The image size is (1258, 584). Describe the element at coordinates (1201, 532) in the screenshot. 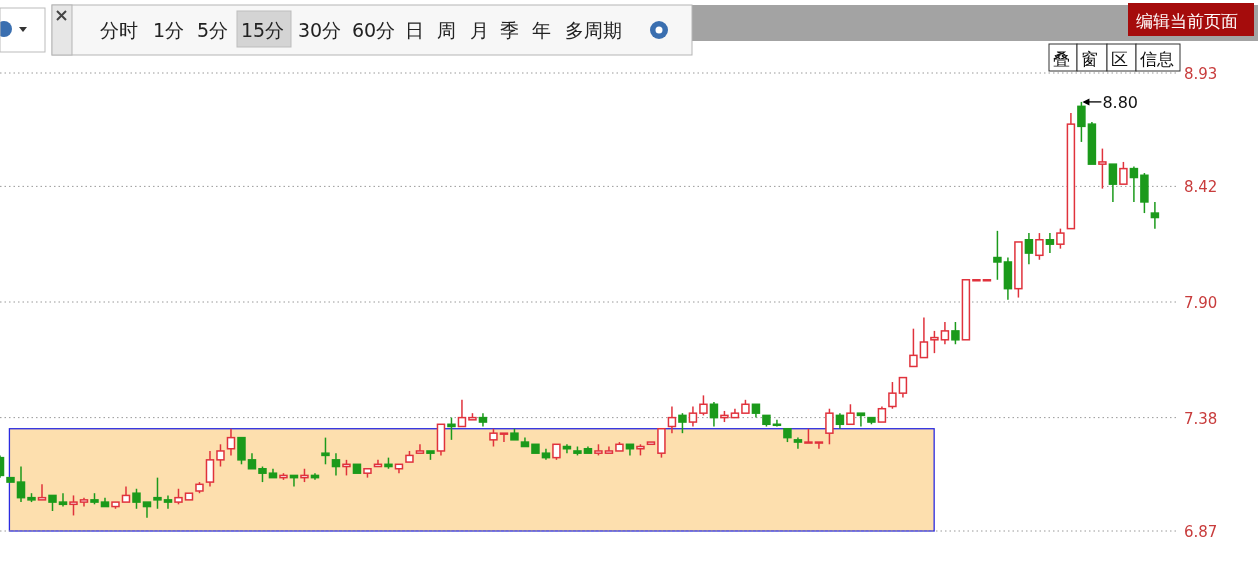

I see `y-tick-label: 6.87` at that location.